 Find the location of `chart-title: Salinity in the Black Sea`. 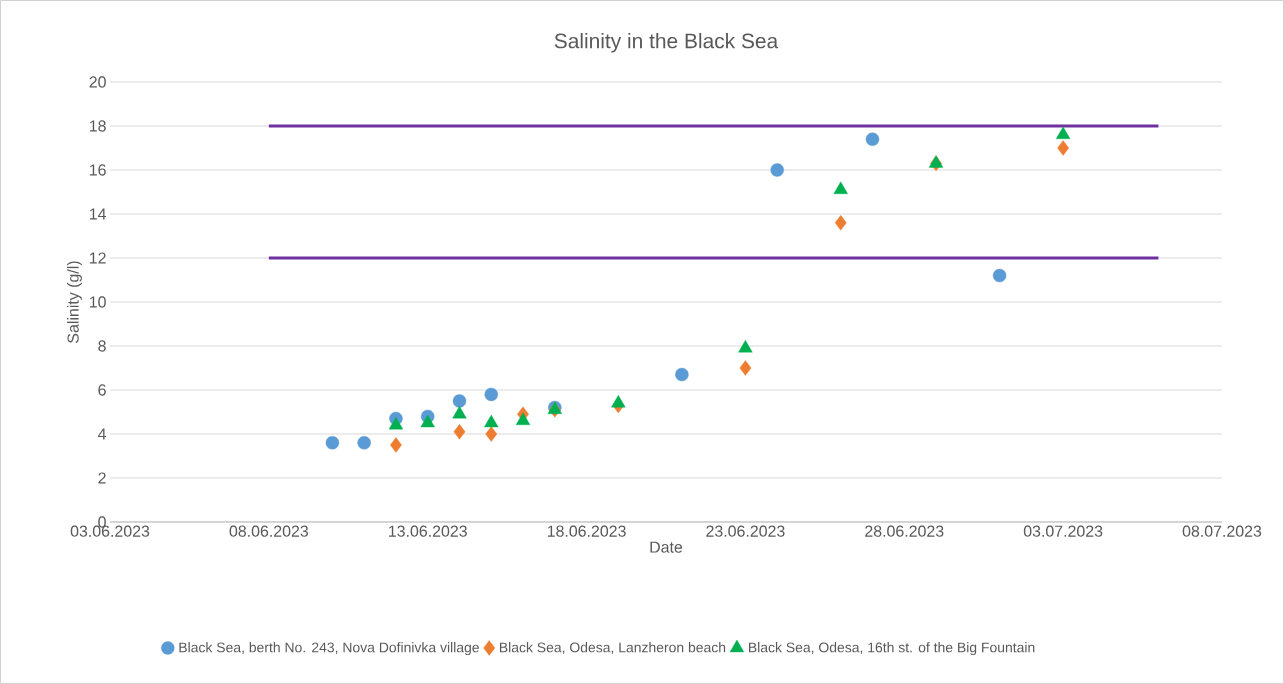

chart-title: Salinity in the Black Sea is located at coordinates (666, 42).